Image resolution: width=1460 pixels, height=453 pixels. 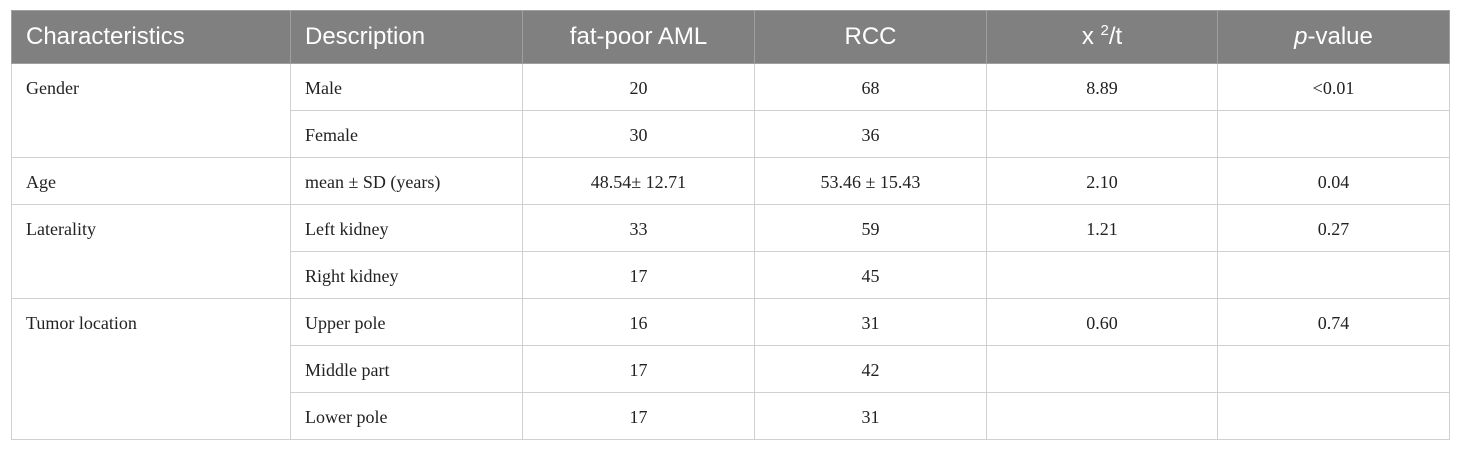 What do you see at coordinates (1091, 36) in the screenshot?
I see `header-chi-base: x` at bounding box center [1091, 36].